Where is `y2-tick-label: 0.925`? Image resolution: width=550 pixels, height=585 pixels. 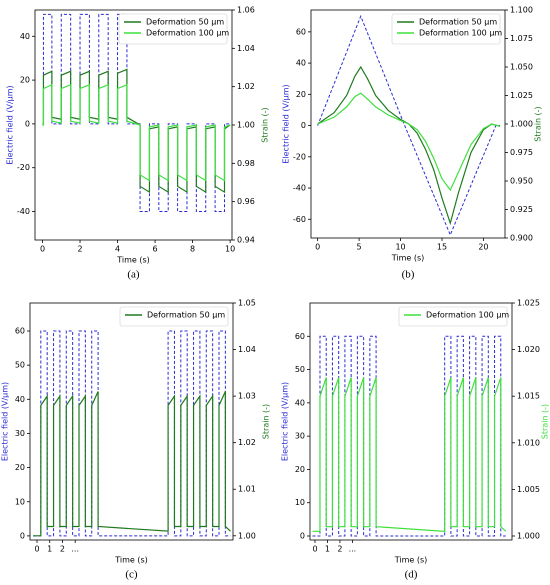
y2-tick-label: 0.925 is located at coordinates (521, 209).